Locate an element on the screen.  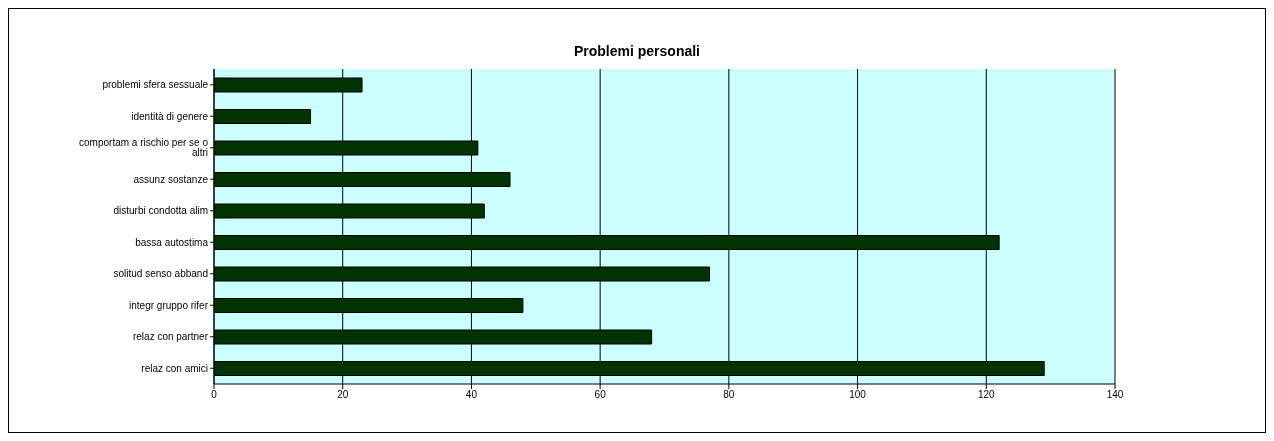
y-tick-label: bassa autostima is located at coordinates (172, 242).